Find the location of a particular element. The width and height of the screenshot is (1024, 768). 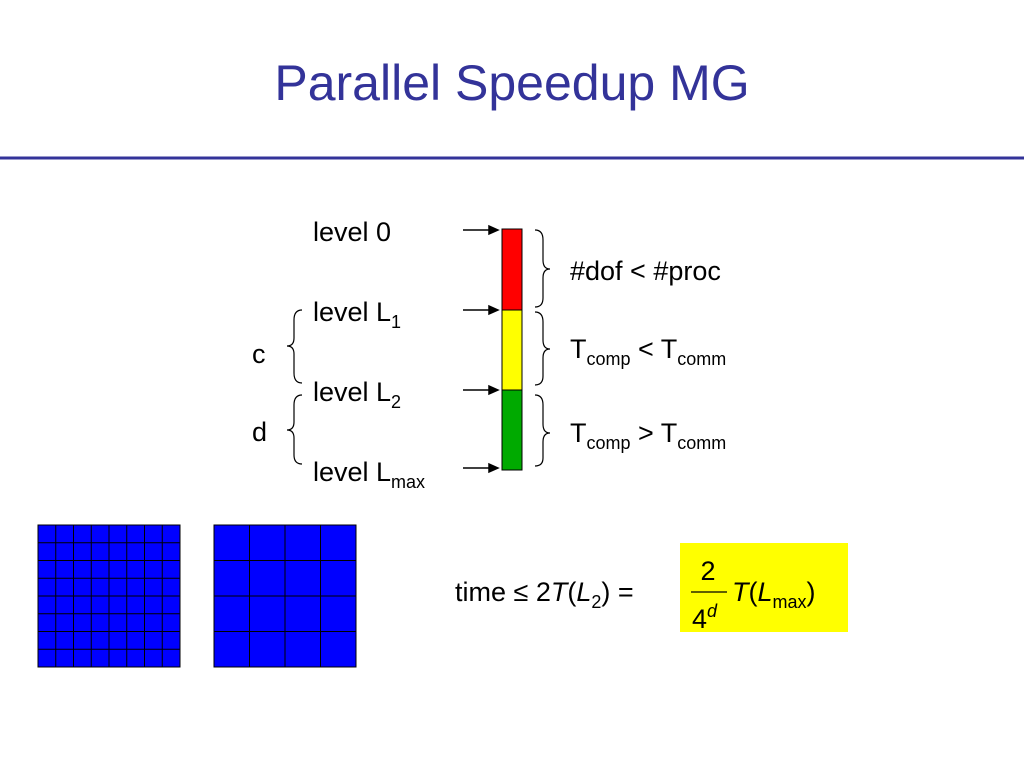

fraction-den: 4d is located at coordinates (705, 617).